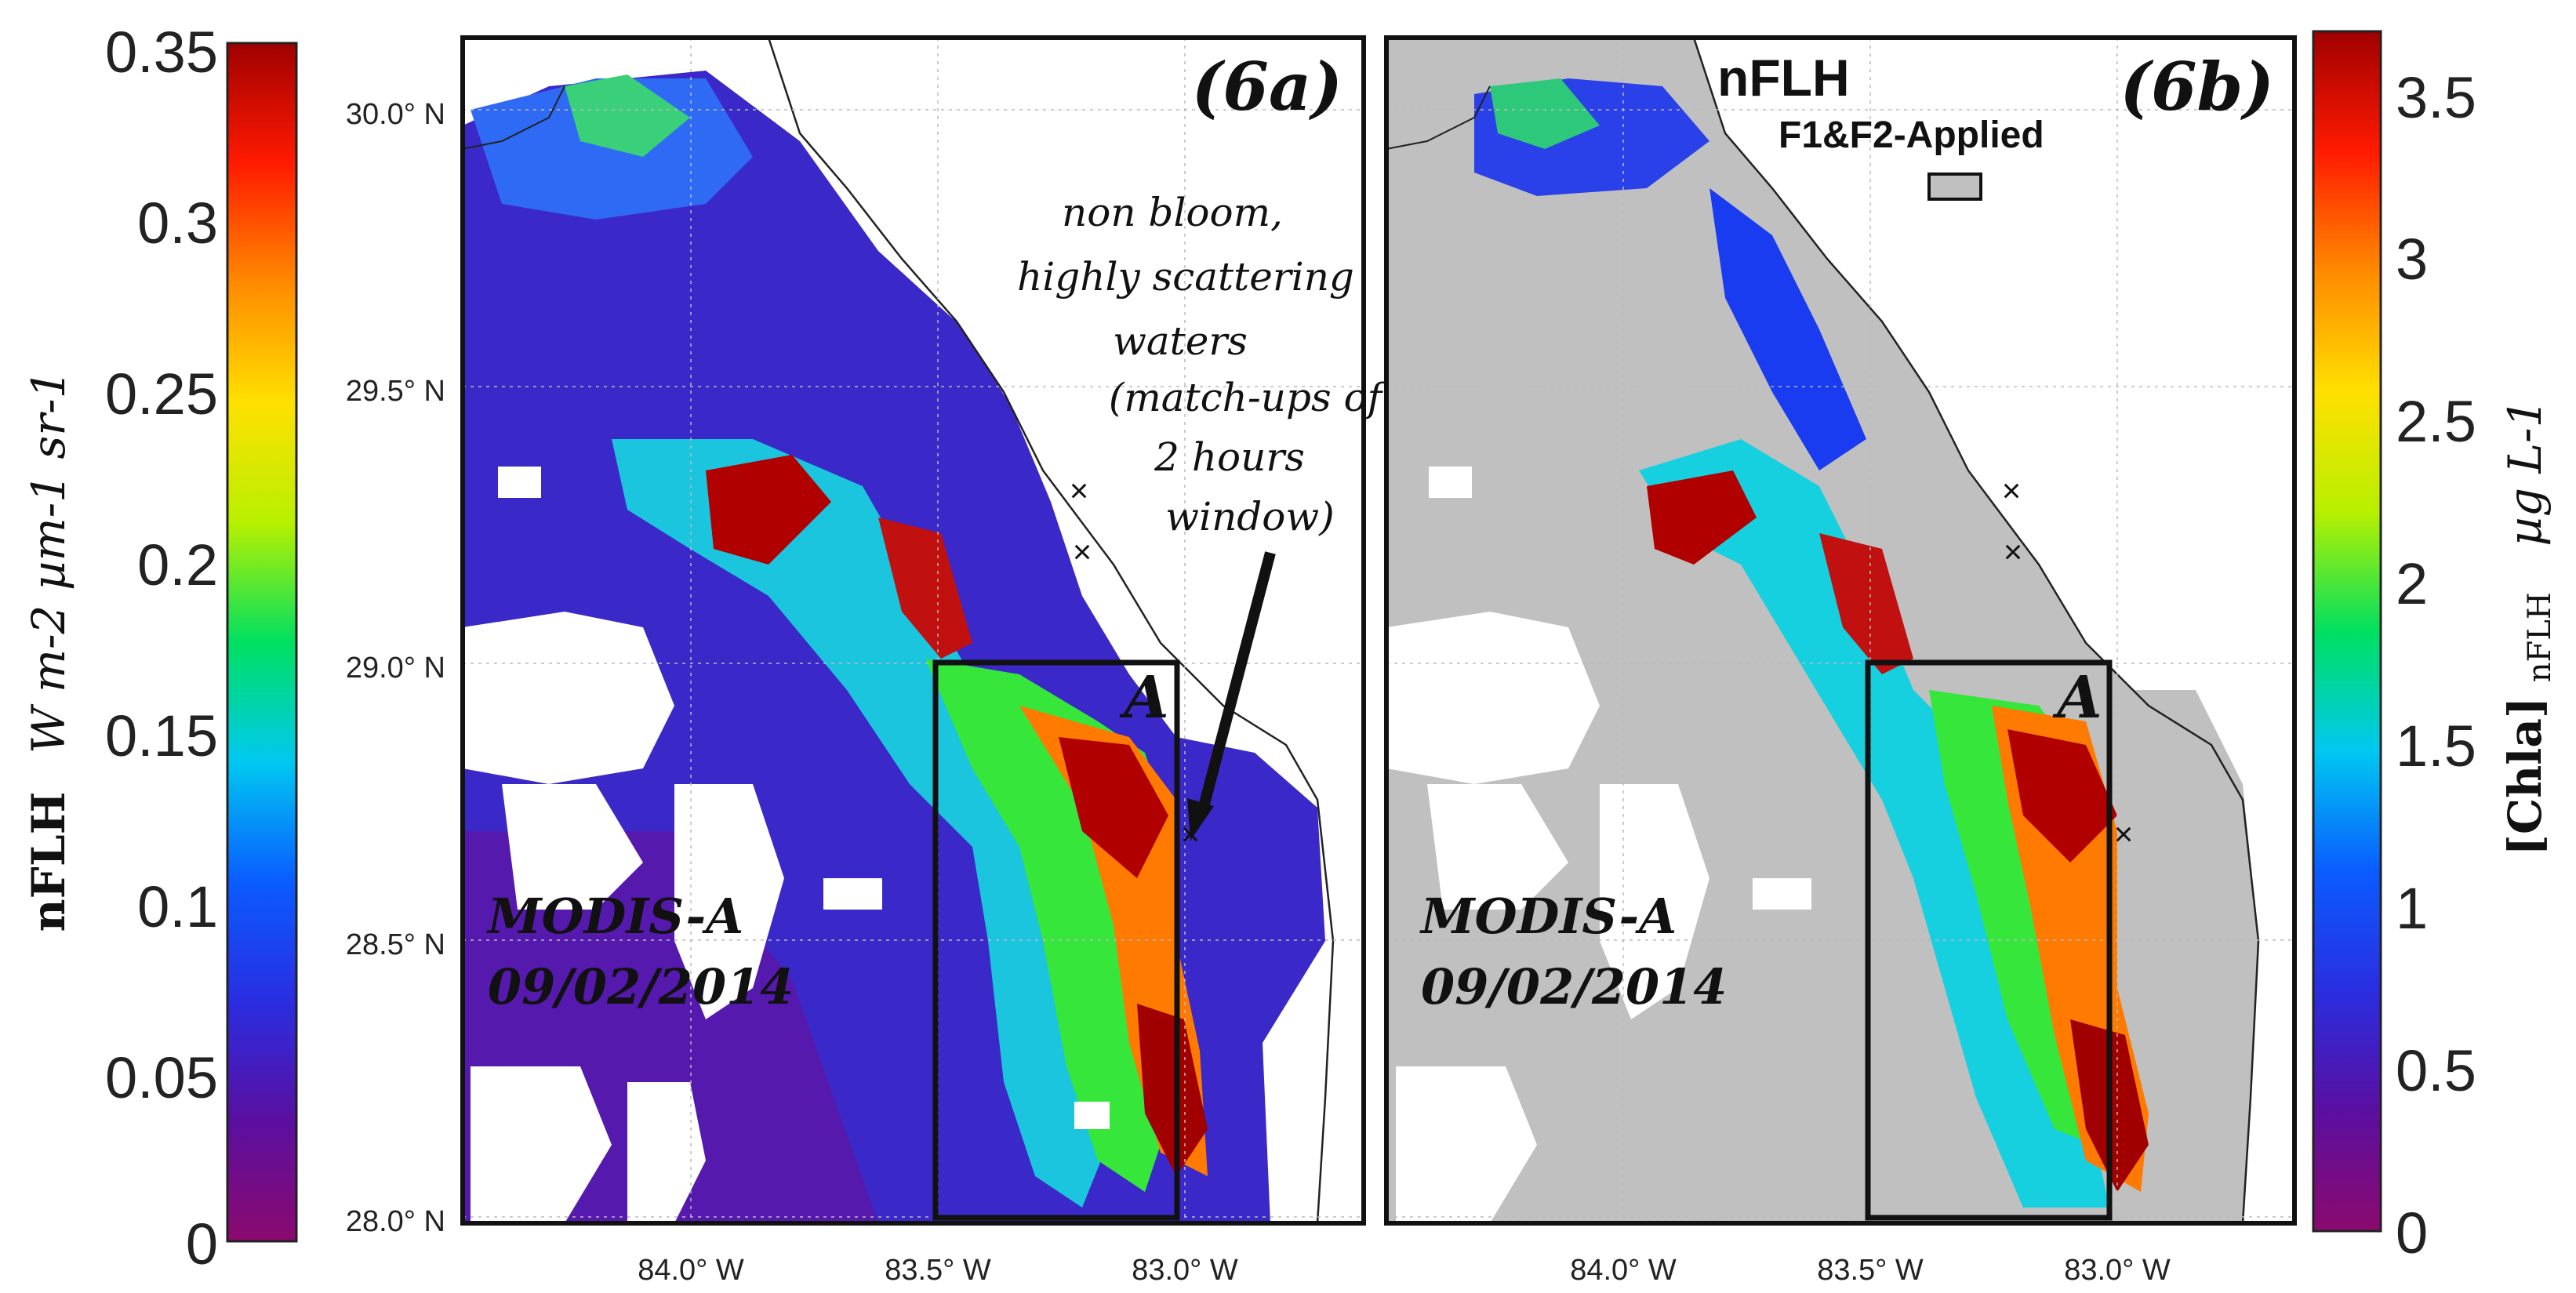  I want to click on latitude-tick-label: 29.5° N, so click(395, 391).